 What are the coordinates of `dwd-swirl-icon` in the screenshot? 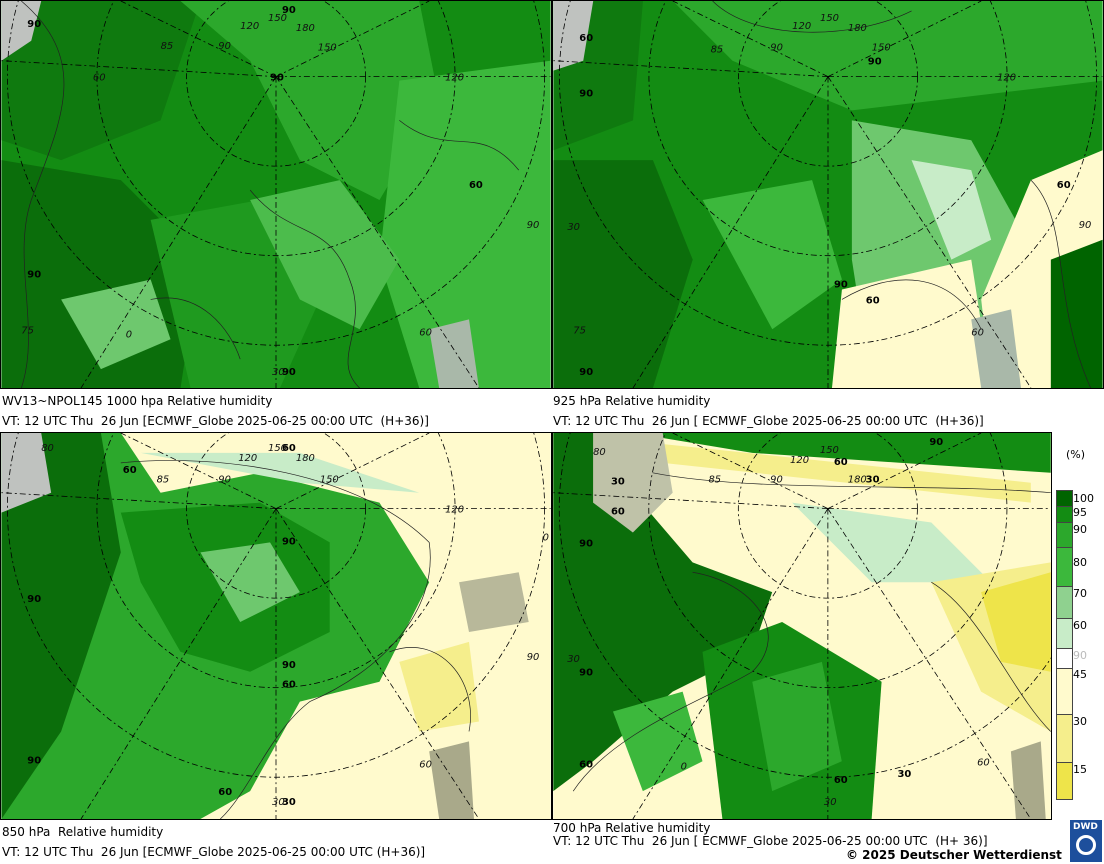 It's located at (1086, 845).